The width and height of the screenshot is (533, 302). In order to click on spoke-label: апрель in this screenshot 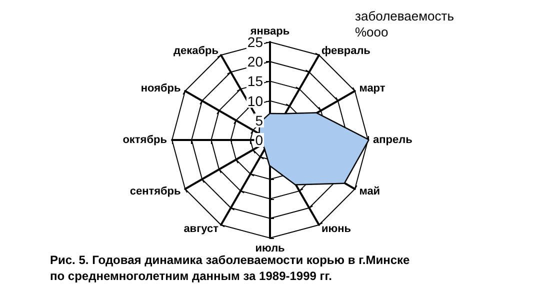, I will do `click(393, 140)`.